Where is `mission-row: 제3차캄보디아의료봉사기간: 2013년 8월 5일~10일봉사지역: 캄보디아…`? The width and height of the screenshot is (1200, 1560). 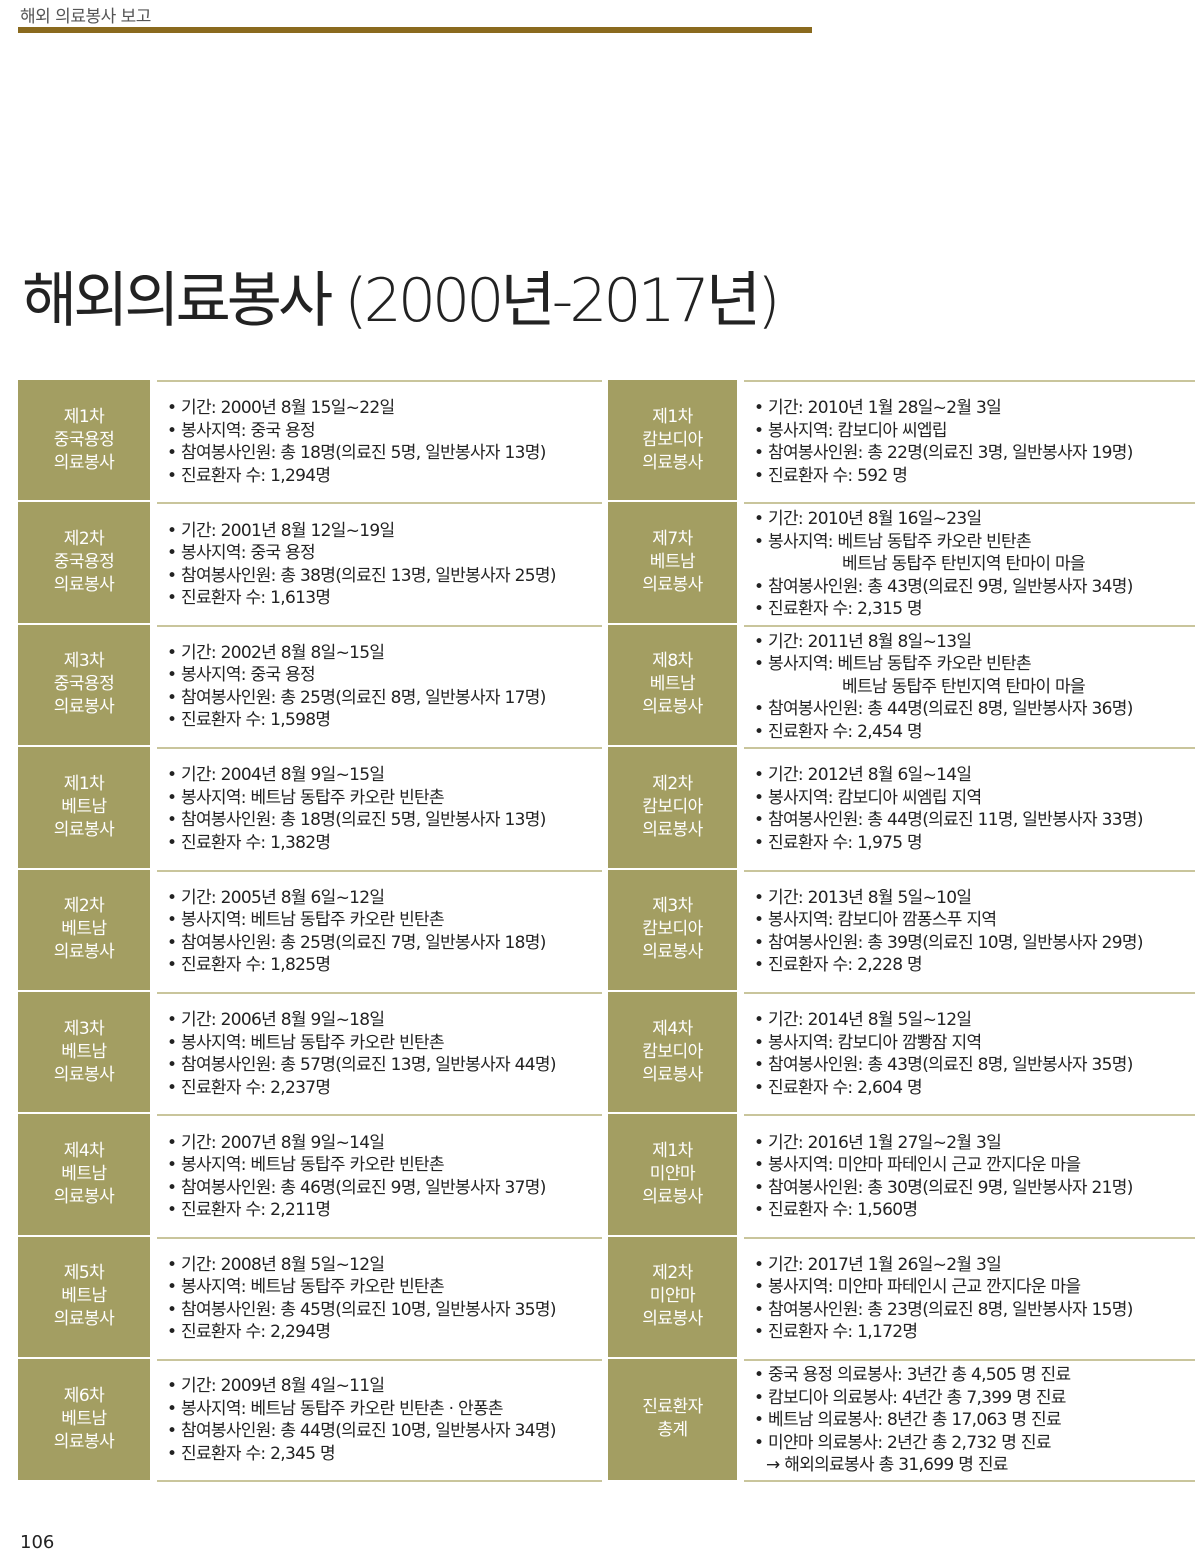 mission-row: 제3차캄보디아의료봉사기간: 2013년 8월 5일~10일봉사지역: 캄보디아… is located at coordinates (901, 930).